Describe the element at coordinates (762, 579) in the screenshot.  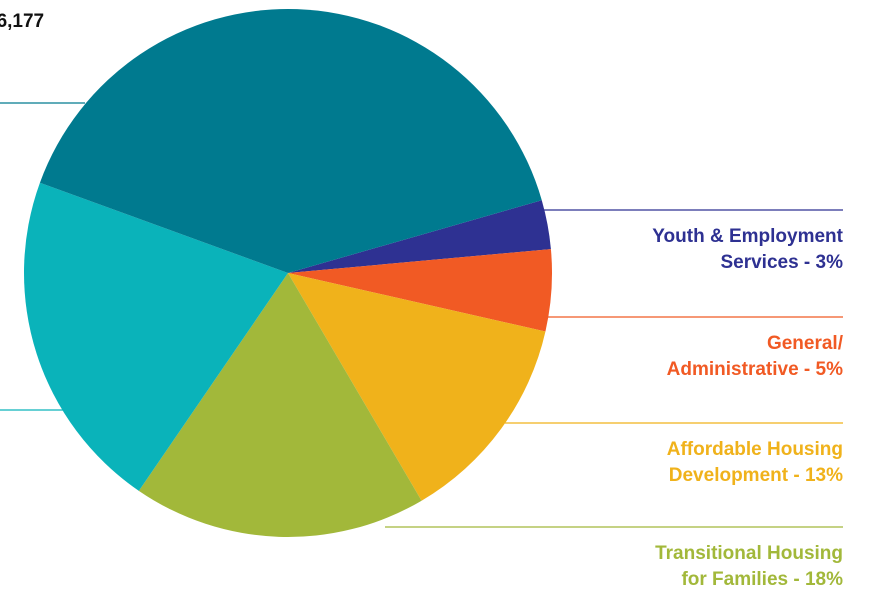
I see `slice-label: for Families - 18%` at that location.